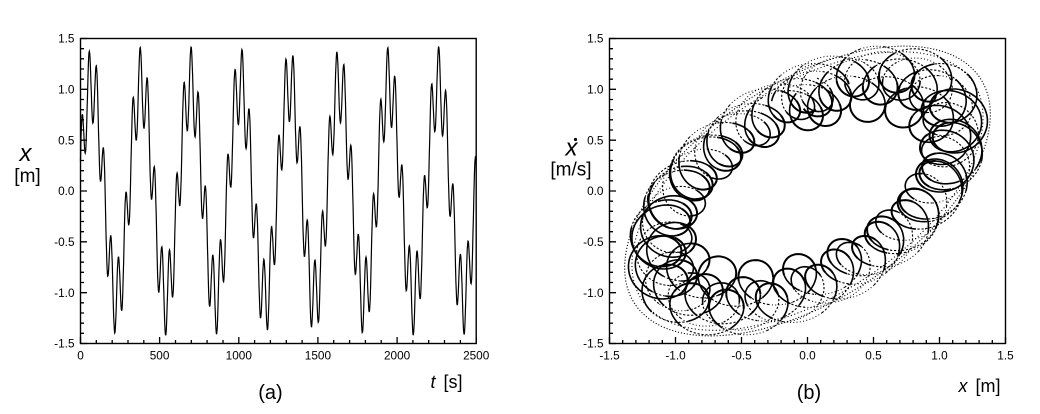  Describe the element at coordinates (27, 176) in the screenshot. I see `svg-text: [m]` at that location.